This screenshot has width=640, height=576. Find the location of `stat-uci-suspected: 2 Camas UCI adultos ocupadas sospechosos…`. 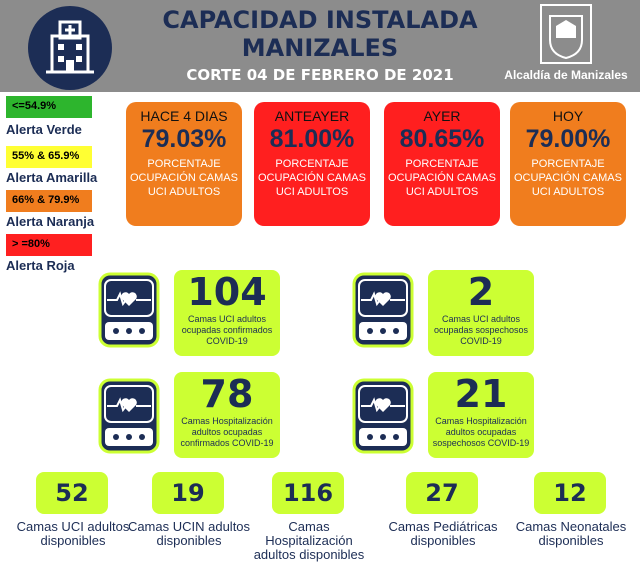

stat-uci-suspected: 2 Camas UCI adultos ocupadas sospechosos… is located at coordinates (481, 313).